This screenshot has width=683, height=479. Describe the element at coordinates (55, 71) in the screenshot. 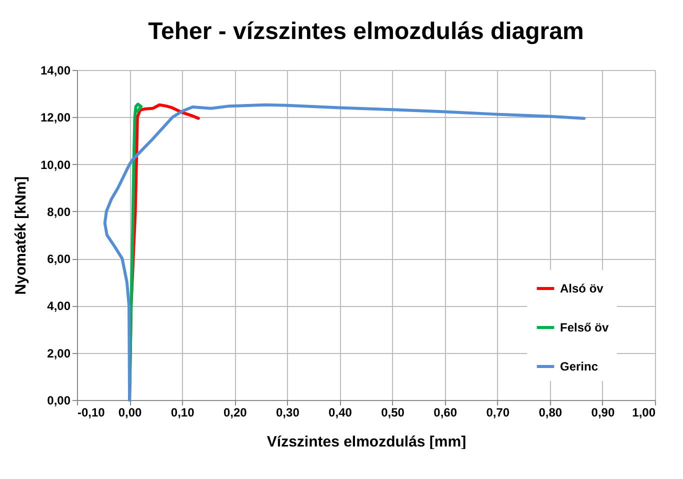

I see `y-tick-label: 14,00` at that location.